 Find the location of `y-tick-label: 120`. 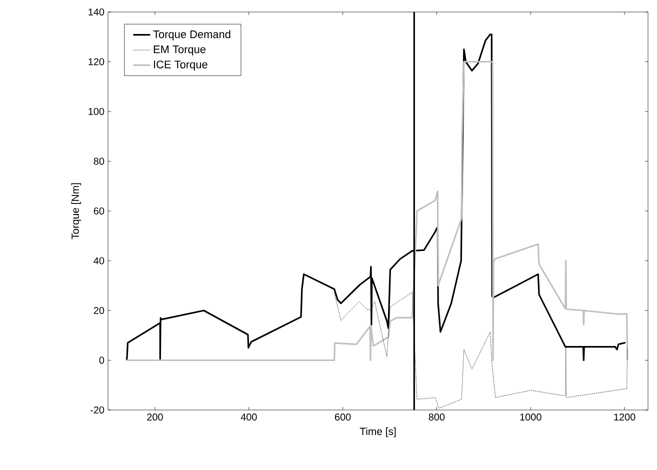

y-tick-label: 120 is located at coordinates (96, 62).